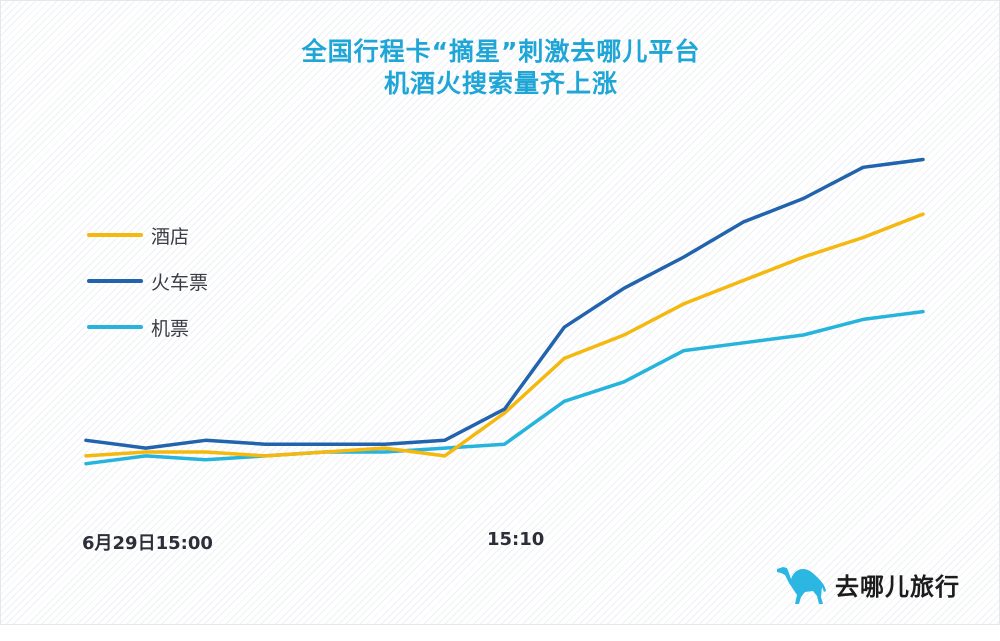 The width and height of the screenshot is (1000, 641). I want to click on legend-label-train: 火车票, so click(180, 282).